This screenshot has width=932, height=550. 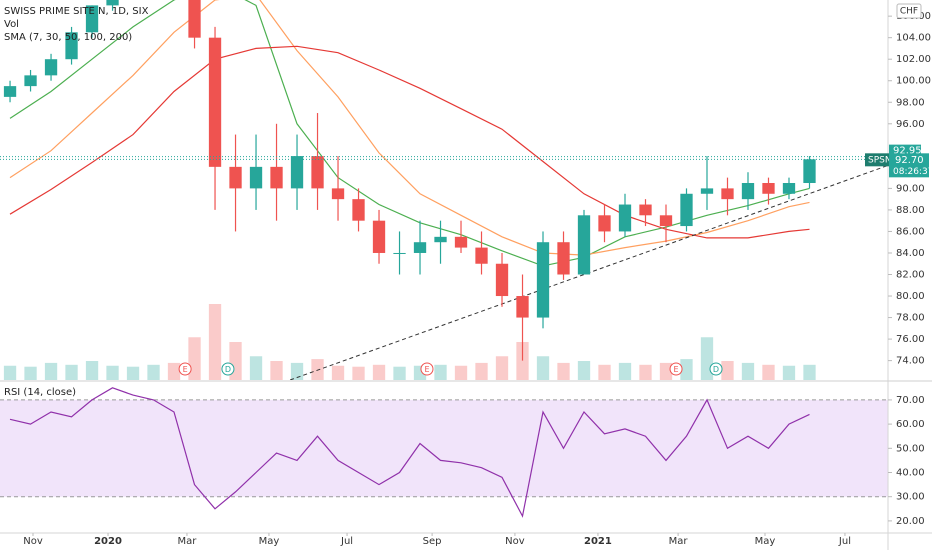 I want to click on x-tick-label: 2020, so click(x=108, y=541).